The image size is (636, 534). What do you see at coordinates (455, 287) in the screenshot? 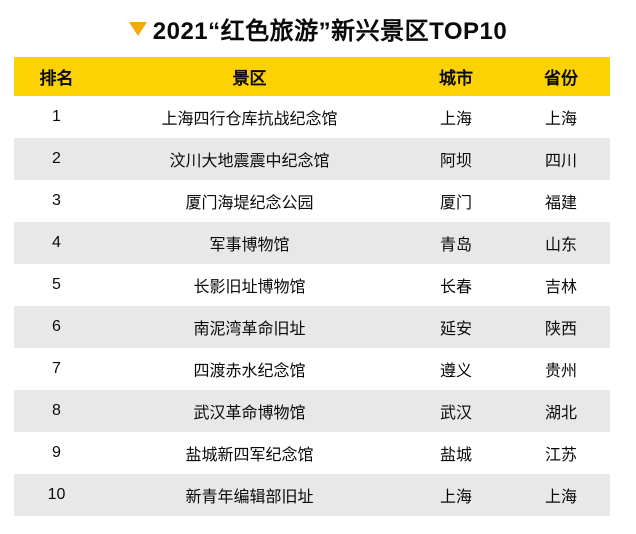
I see `cell-city: 长春` at bounding box center [455, 287].